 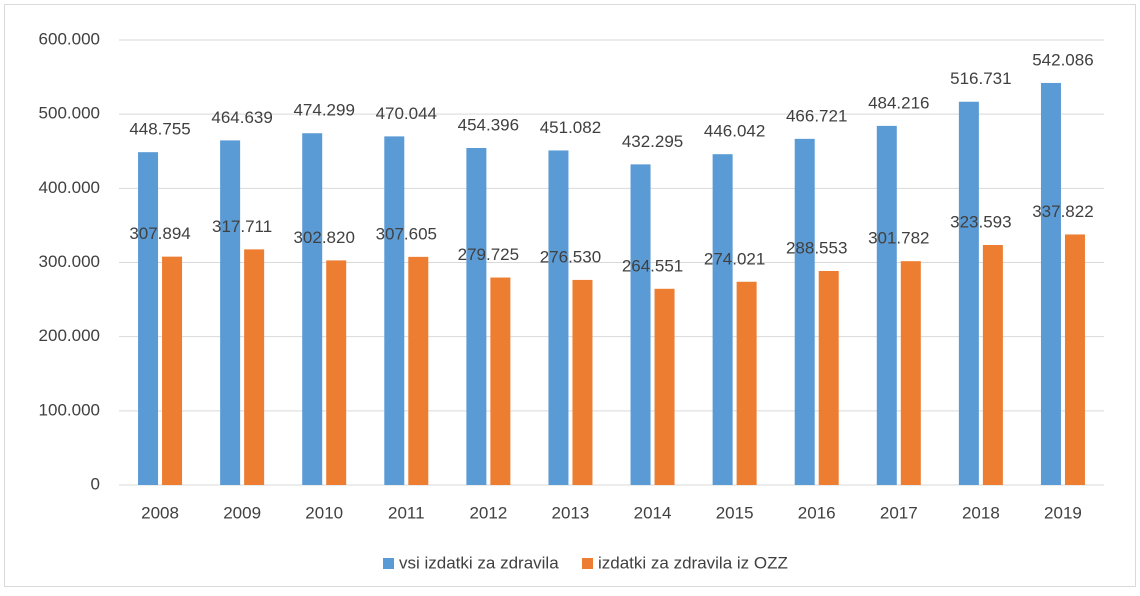 What do you see at coordinates (406, 113) in the screenshot?
I see `data-label: 470.044` at bounding box center [406, 113].